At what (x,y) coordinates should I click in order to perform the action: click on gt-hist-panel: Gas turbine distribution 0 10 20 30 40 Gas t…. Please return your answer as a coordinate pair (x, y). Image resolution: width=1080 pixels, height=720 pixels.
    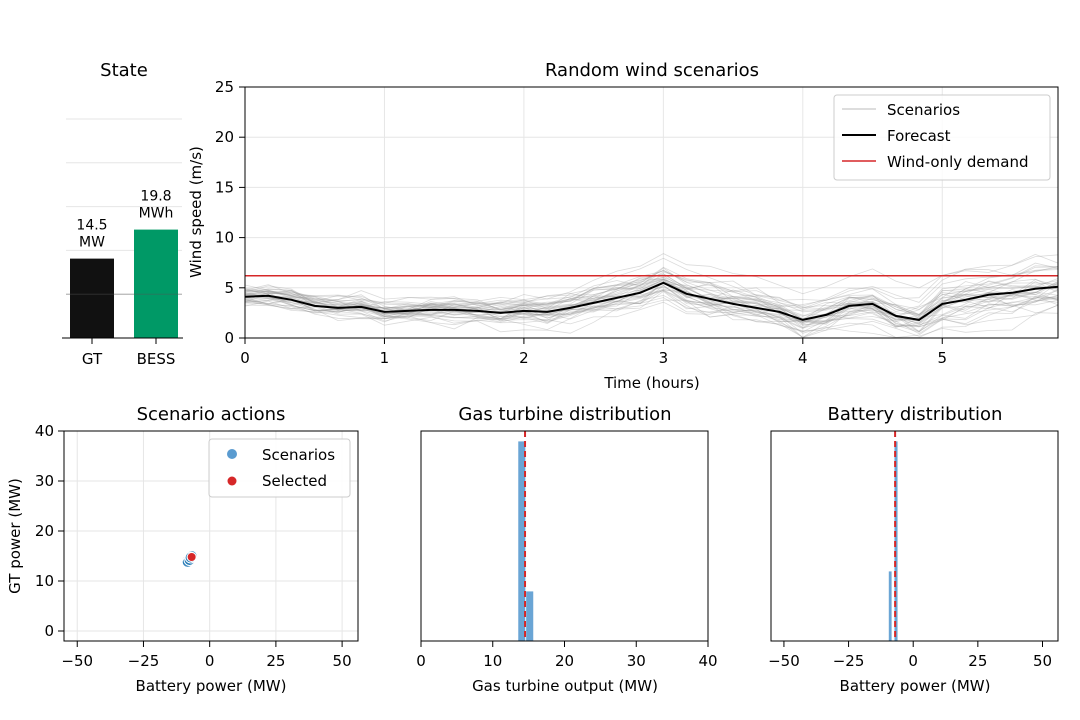
    Looking at the image, I should click on (566, 549).